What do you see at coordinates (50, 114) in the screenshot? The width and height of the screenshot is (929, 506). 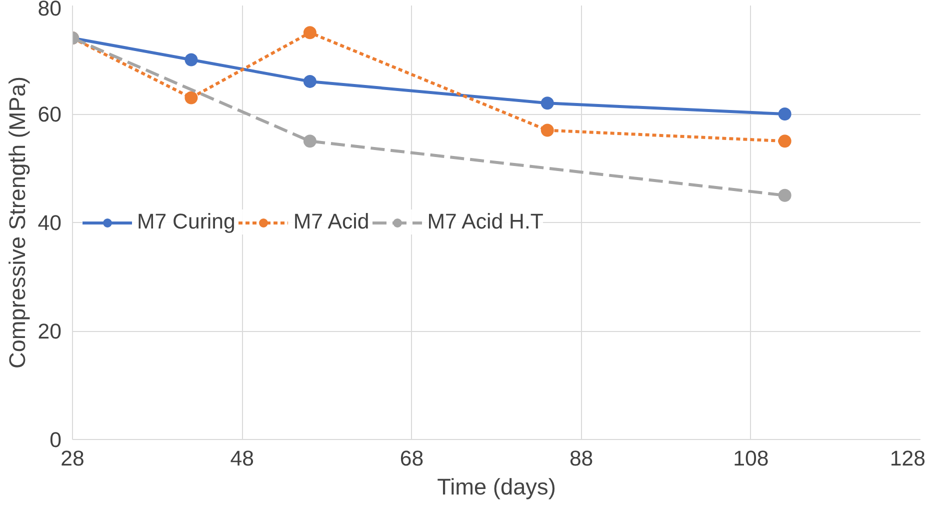 I see `y-tick-label: 60` at bounding box center [50, 114].